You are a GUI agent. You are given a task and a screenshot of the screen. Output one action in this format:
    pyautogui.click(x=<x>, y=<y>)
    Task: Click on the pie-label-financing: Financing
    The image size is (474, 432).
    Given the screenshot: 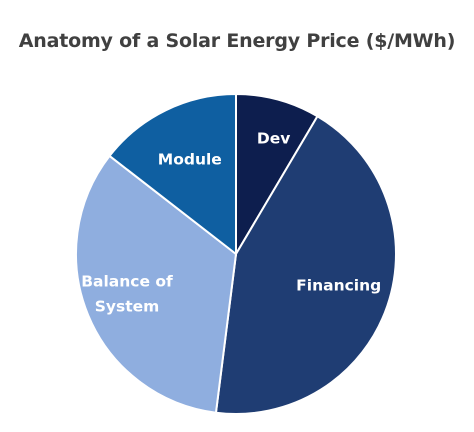 What is the action you would take?
    pyautogui.click(x=338, y=286)
    